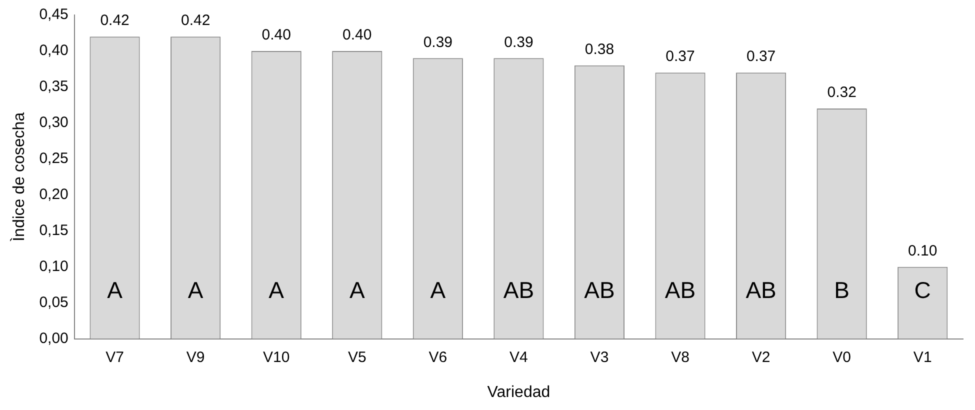 This screenshot has height=410, width=975. Describe the element at coordinates (599, 49) in the screenshot. I see `data-label: 0.38` at that location.